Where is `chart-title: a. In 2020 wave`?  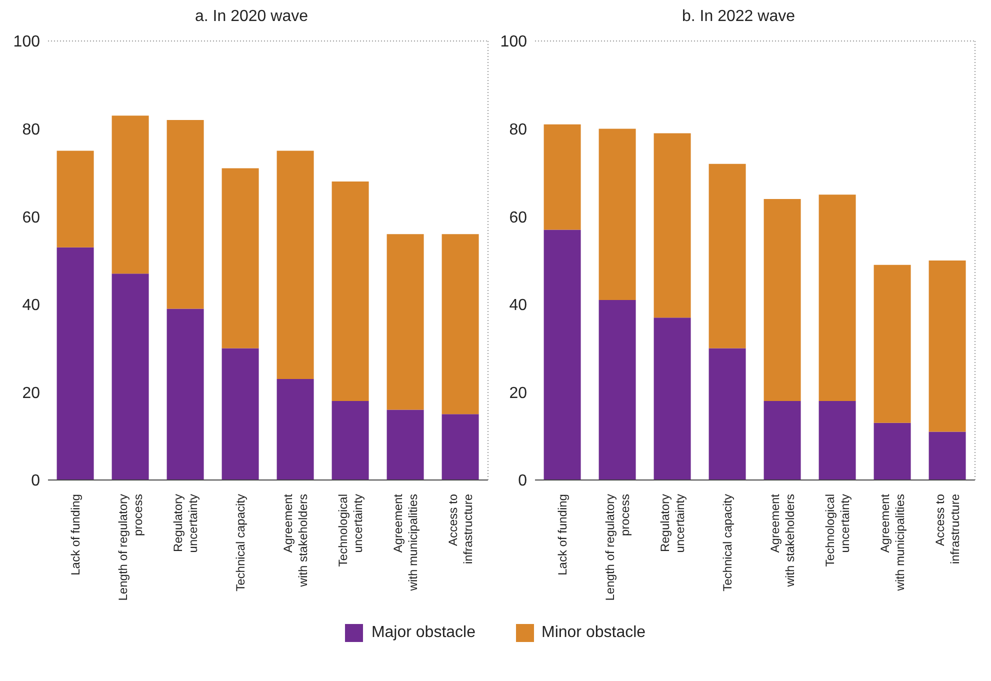 chart-title: a. In 2020 wave is located at coordinates (251, 17).